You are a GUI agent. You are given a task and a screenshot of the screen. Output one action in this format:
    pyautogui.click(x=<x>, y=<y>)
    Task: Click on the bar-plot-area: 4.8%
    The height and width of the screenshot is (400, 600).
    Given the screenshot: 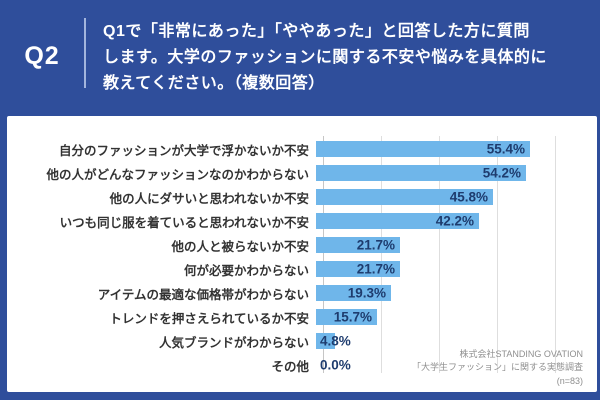 What is the action you would take?
    pyautogui.click(x=452, y=341)
    